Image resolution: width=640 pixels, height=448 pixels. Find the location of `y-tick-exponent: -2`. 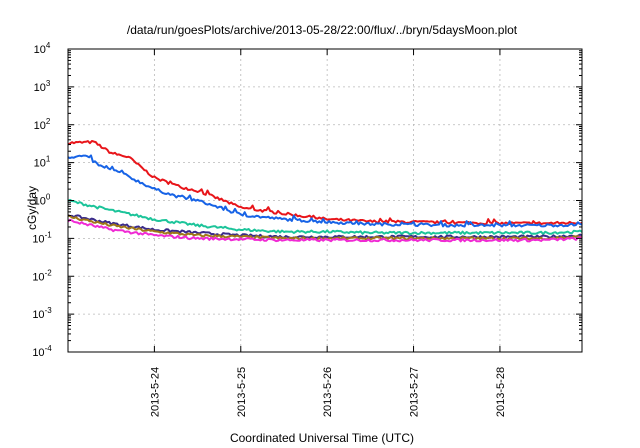

y-tick-exponent: -2 is located at coordinates (49, 272).